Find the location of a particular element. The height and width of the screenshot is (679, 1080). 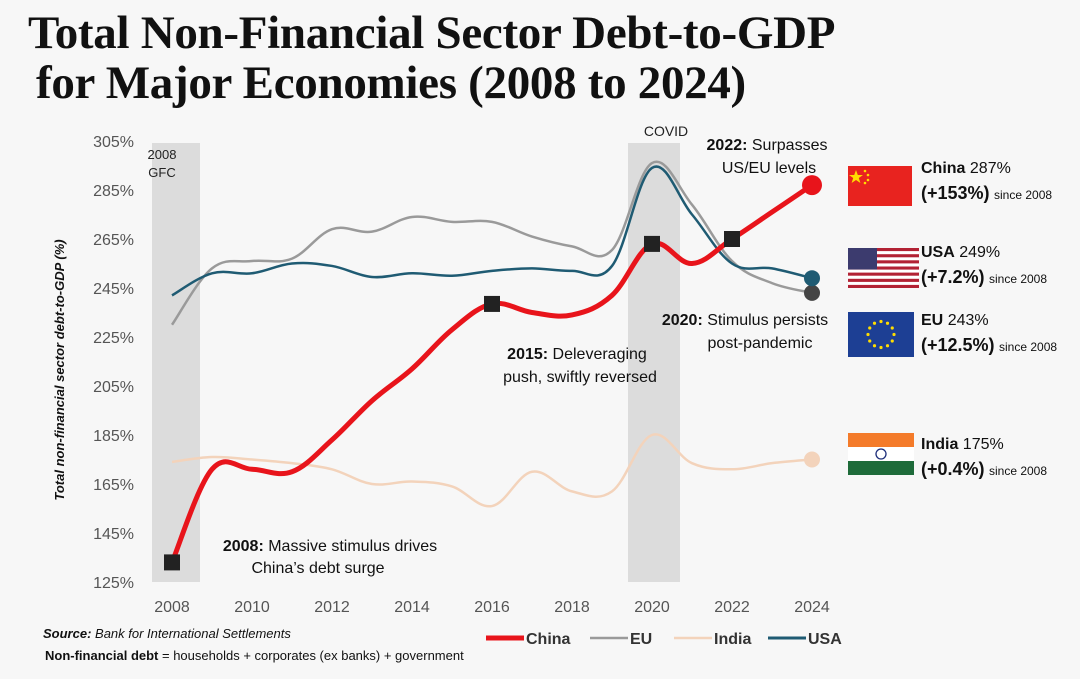

side-value: 249% is located at coordinates (980, 252).